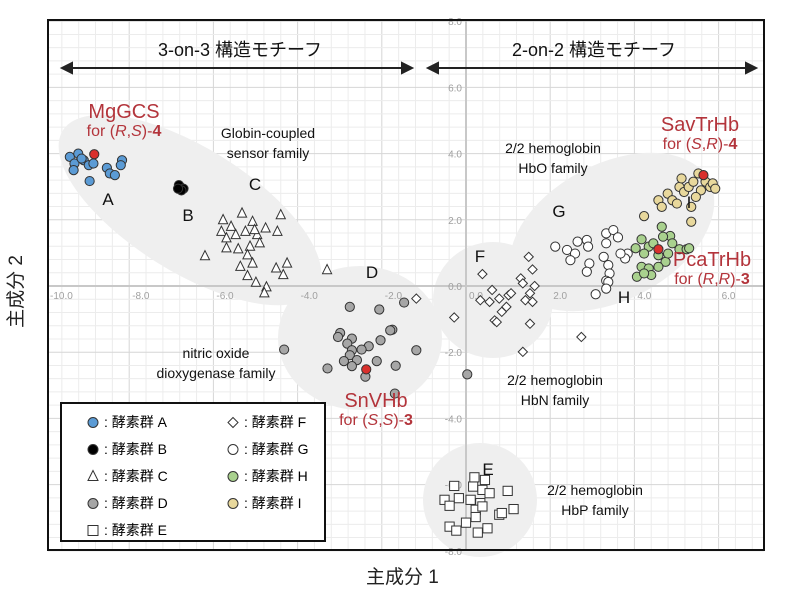  I want to click on legend-label: : 酵素群 E, so click(136, 530).